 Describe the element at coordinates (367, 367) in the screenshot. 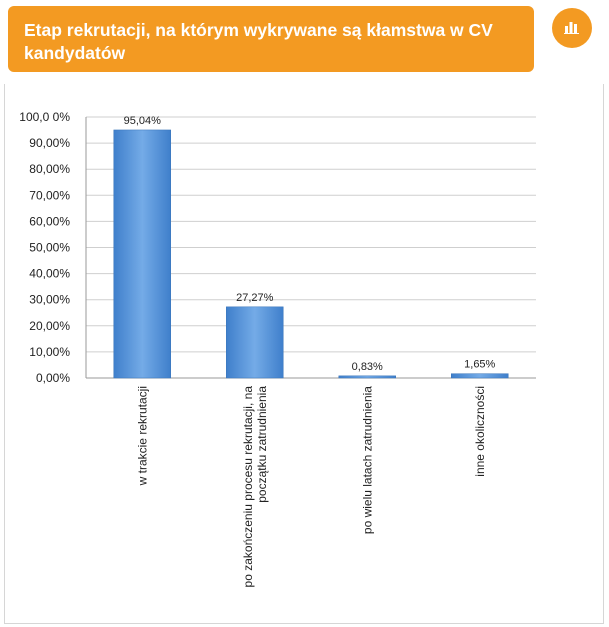

I see `data-label: 0,83%` at that location.